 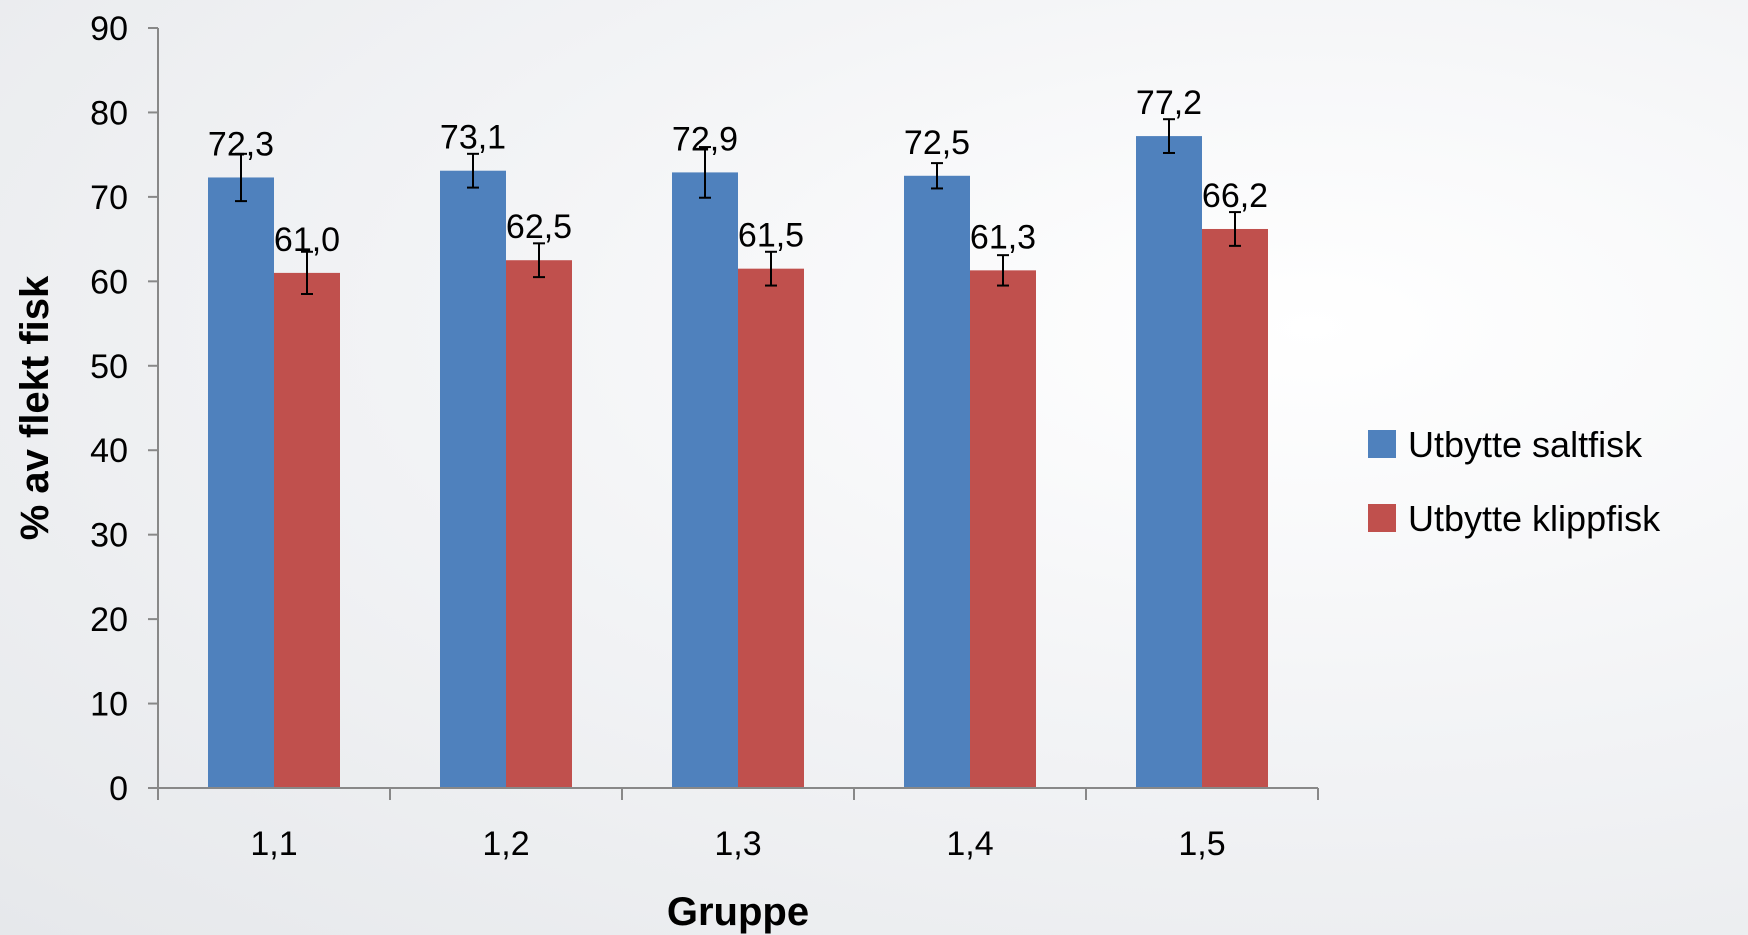 I want to click on data-labels: 72,3 73,1 72,9 72,5 77,2 61,0 62,5 61,5 61,3 66,2, so click(x=738, y=171).